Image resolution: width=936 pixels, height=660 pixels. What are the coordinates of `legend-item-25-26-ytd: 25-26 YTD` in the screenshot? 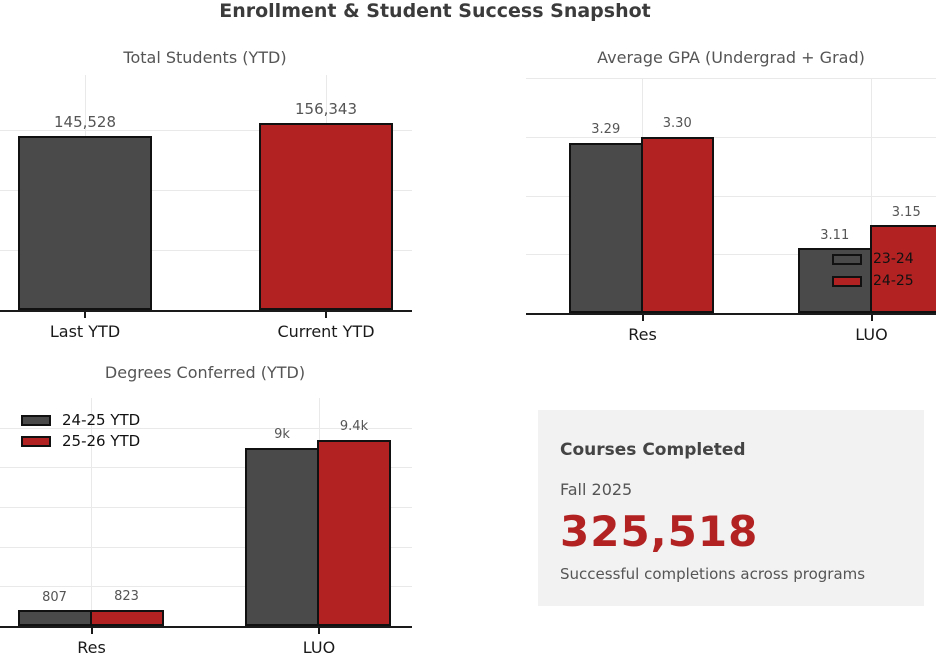 It's located at (80, 441).